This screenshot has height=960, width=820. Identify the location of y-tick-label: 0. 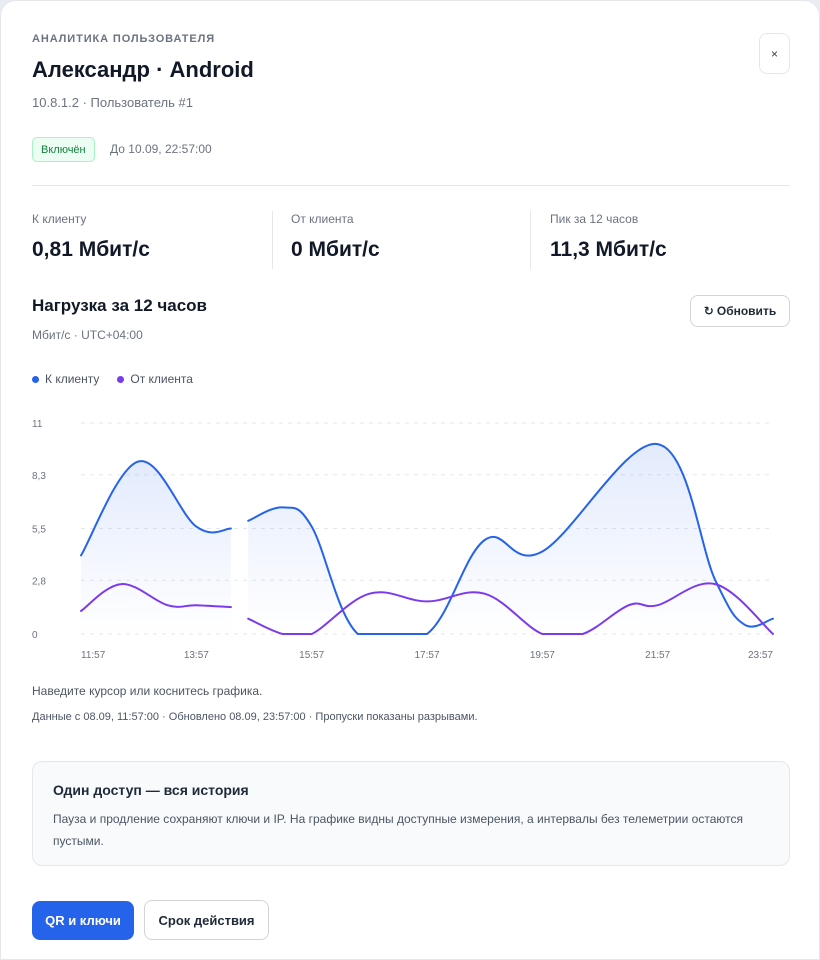
(35, 635).